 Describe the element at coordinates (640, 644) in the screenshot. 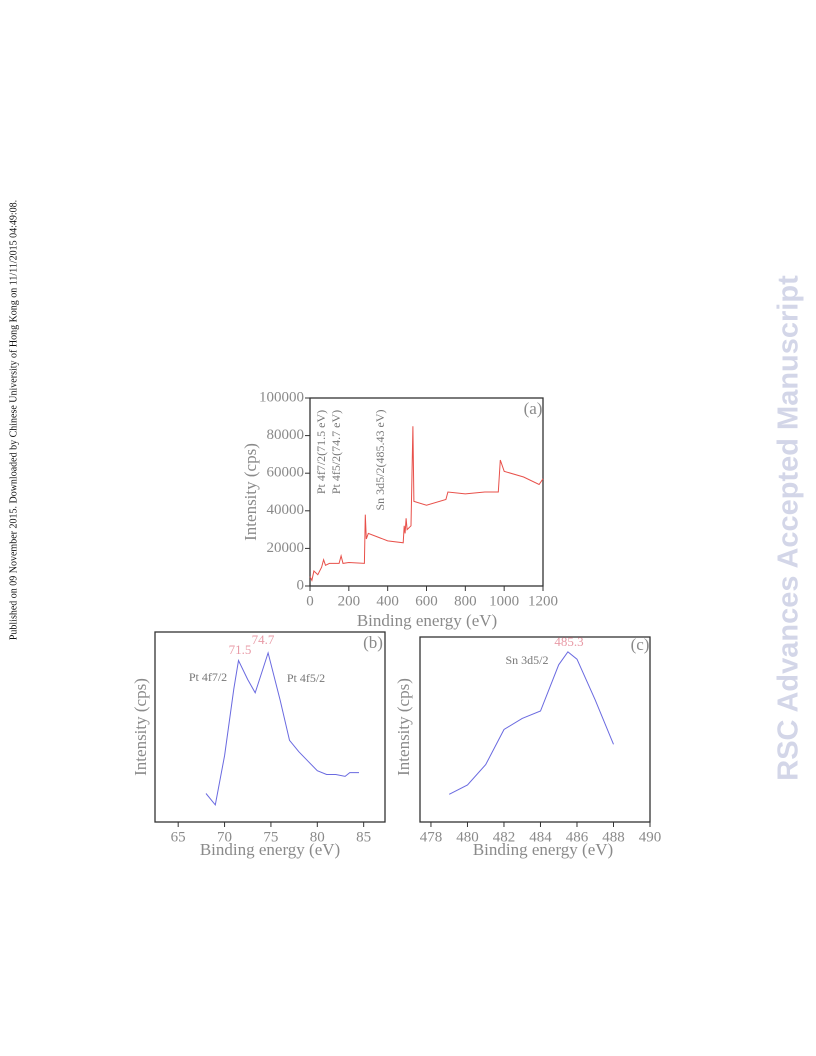

I see `panel-label: (c)` at that location.